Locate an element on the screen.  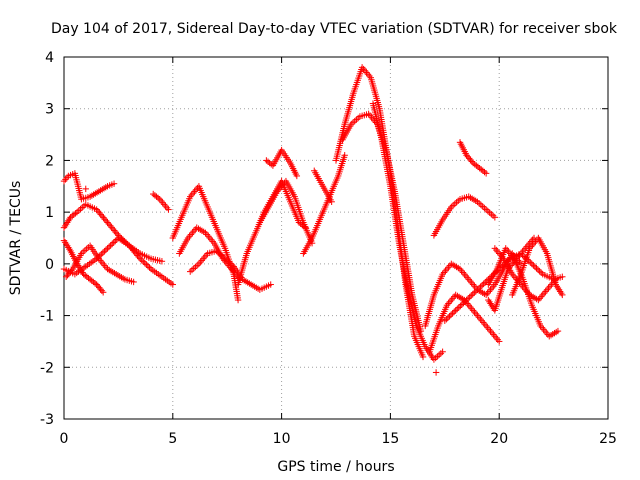
series-trace-d is located at coordinates (118, 261).